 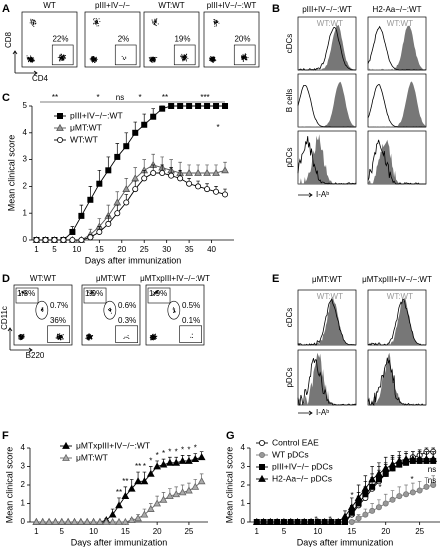 I want to click on gate-percent: 0.3%, so click(x=127, y=320).